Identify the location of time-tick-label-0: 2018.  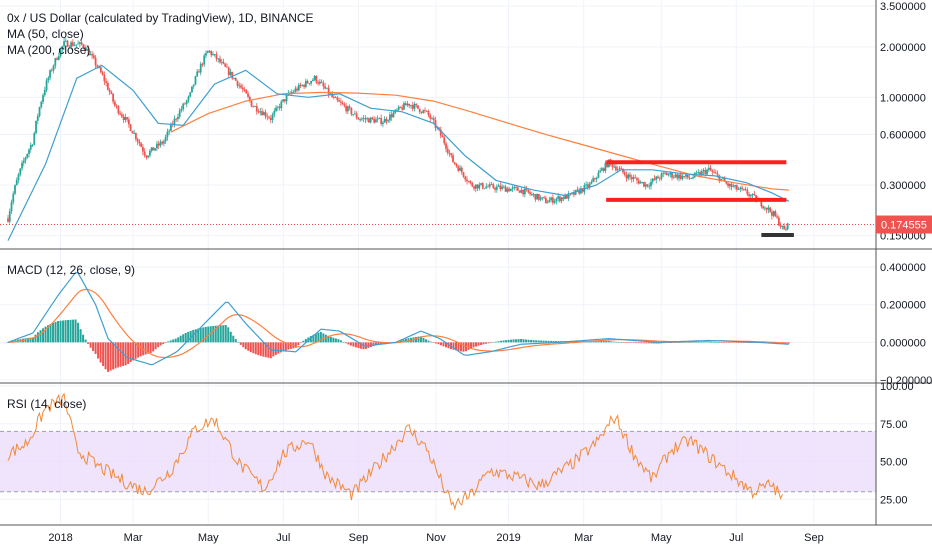
(60, 538).